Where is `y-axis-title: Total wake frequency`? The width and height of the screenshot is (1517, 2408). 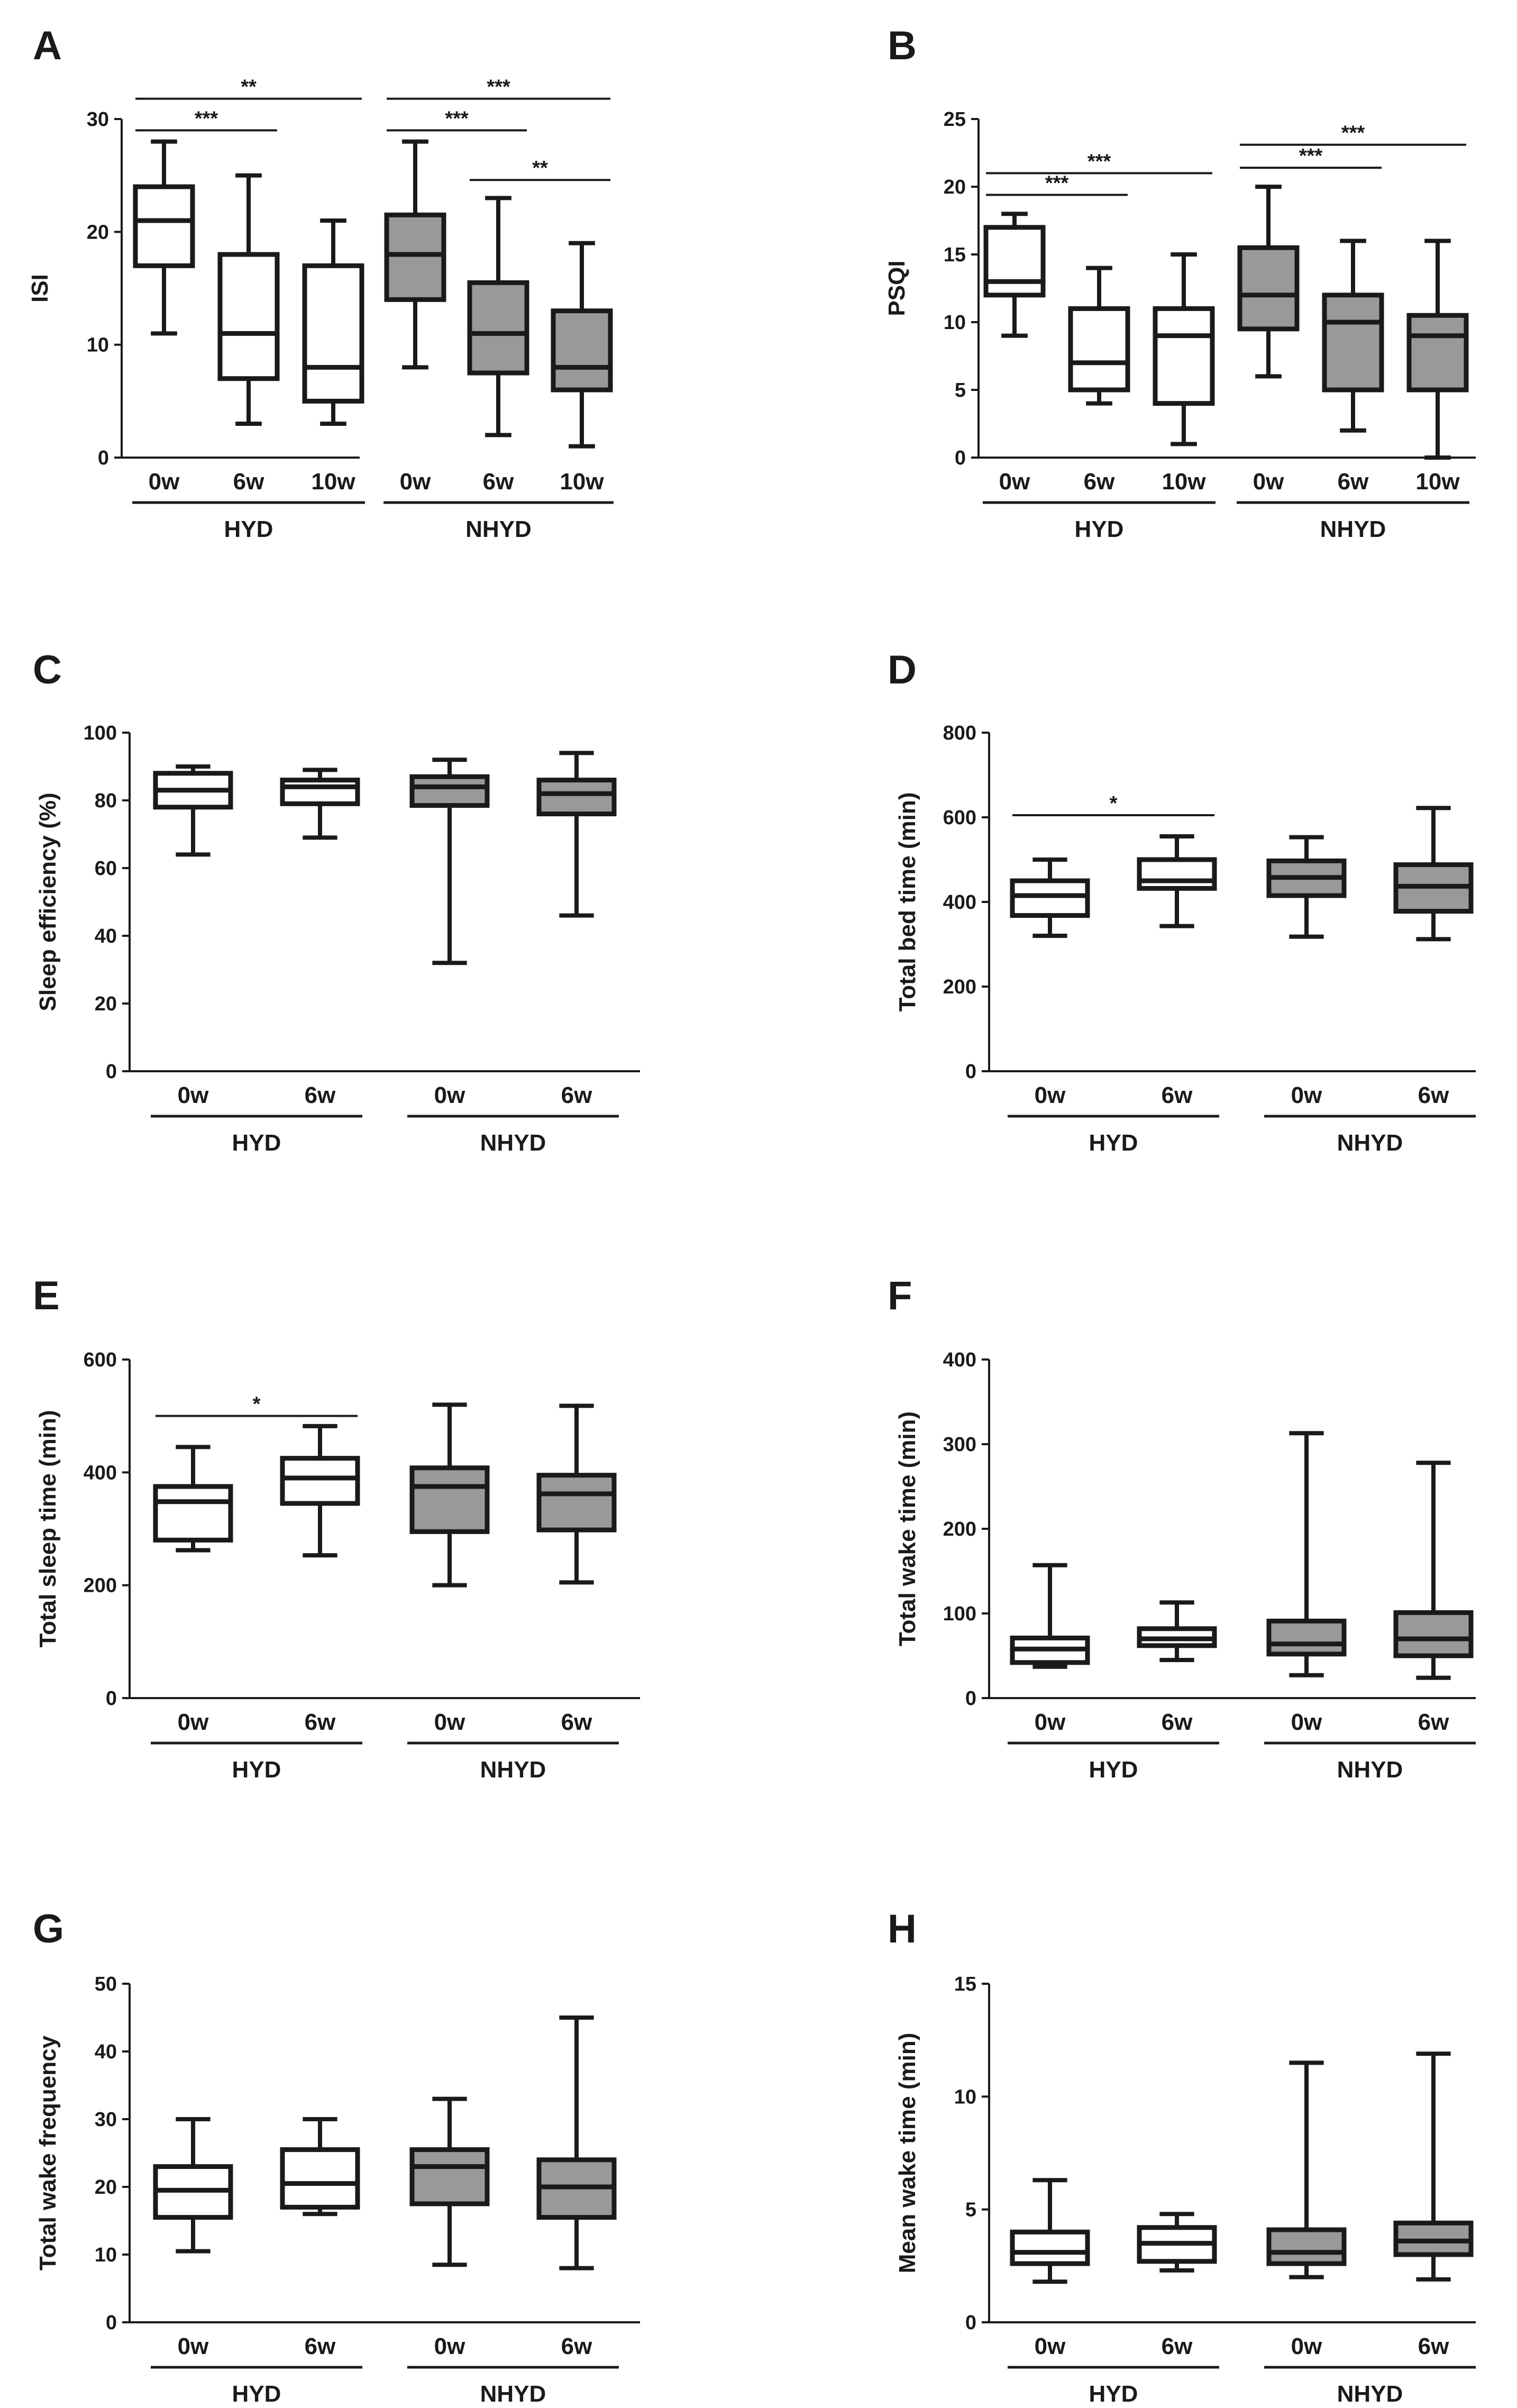 y-axis-title: Total wake frequency is located at coordinates (48, 2152).